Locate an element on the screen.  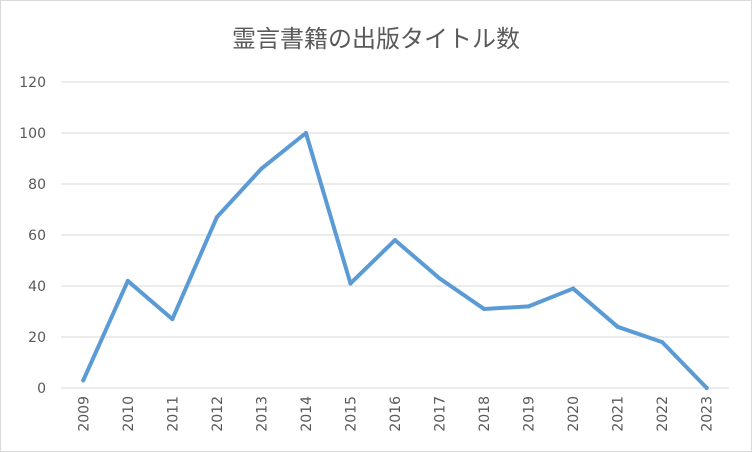
data-point-2012 is located at coordinates (216, 217).